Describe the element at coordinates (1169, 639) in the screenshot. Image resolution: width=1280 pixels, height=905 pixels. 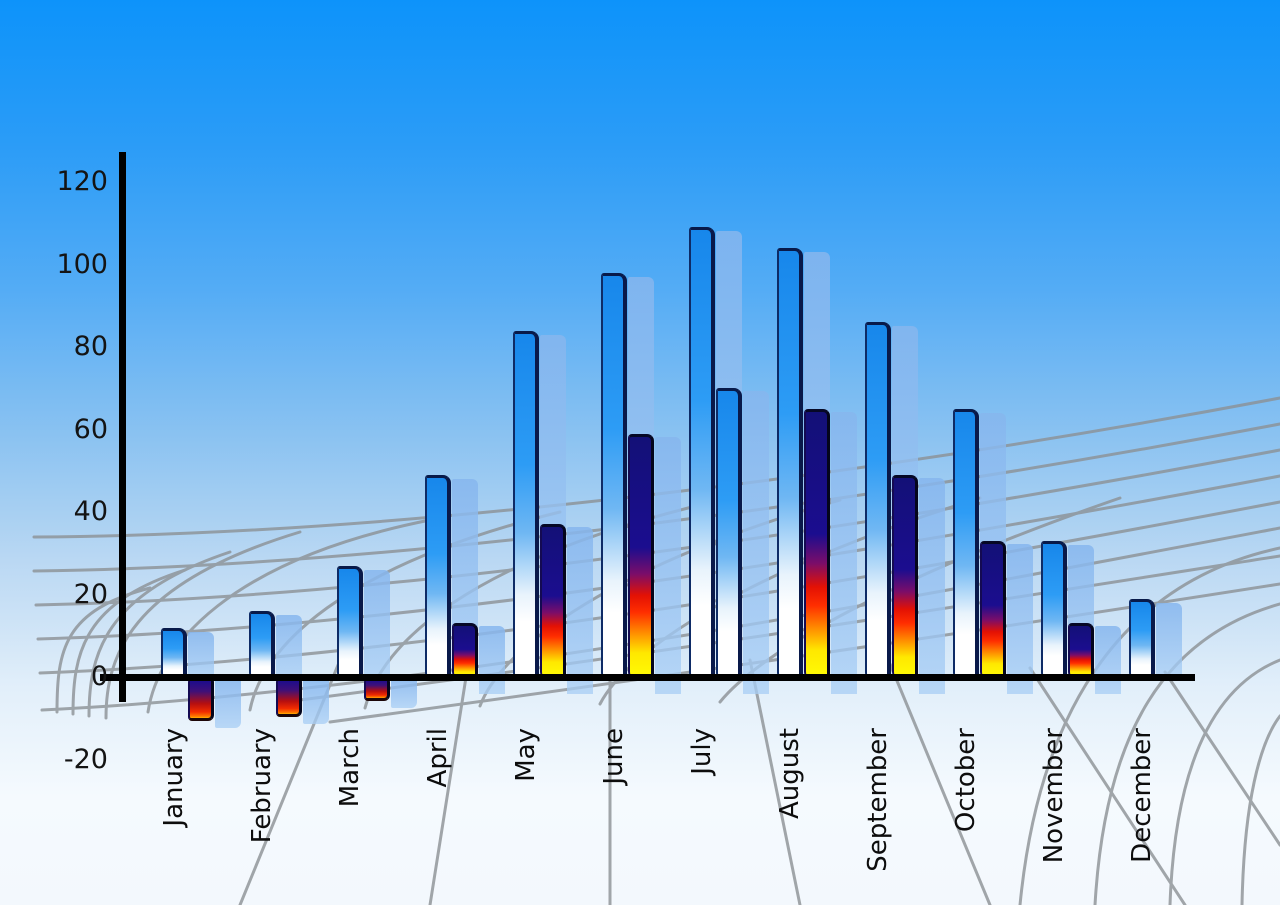
I see `ghost-bar-december-primary` at that location.